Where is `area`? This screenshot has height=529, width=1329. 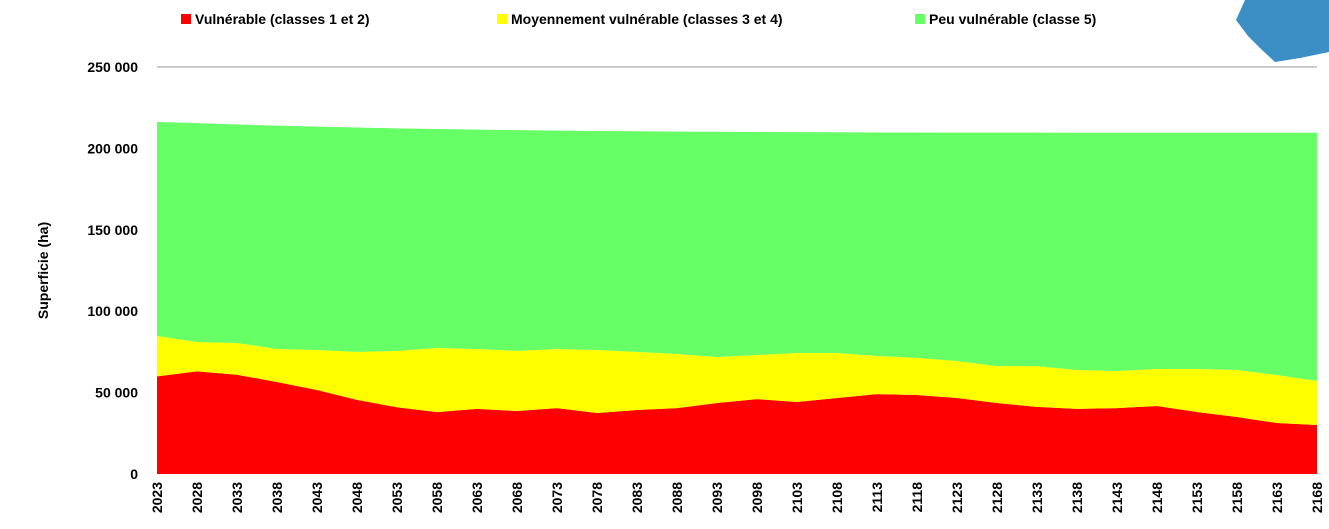 area is located at coordinates (737, 380).